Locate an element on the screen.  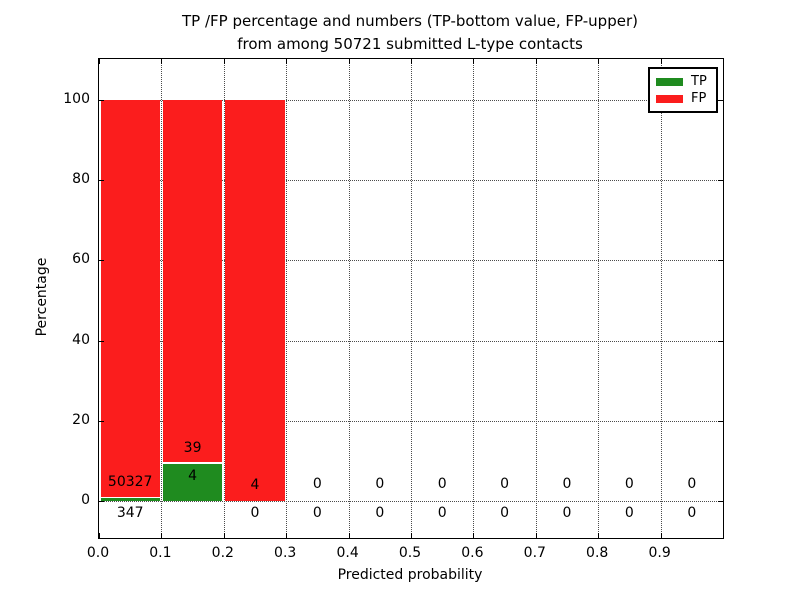
y-tick-label: 100 is located at coordinates (76, 99).